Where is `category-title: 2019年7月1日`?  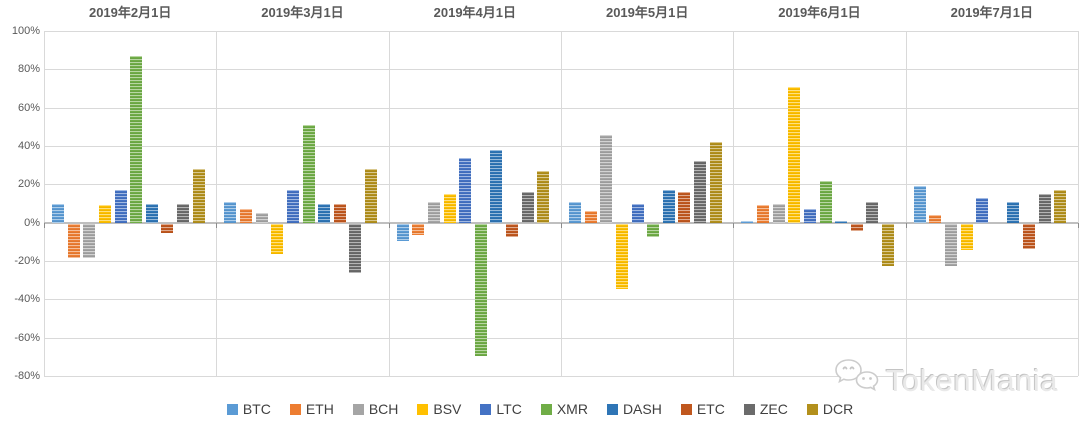 category-title: 2019年7月1日 is located at coordinates (992, 12).